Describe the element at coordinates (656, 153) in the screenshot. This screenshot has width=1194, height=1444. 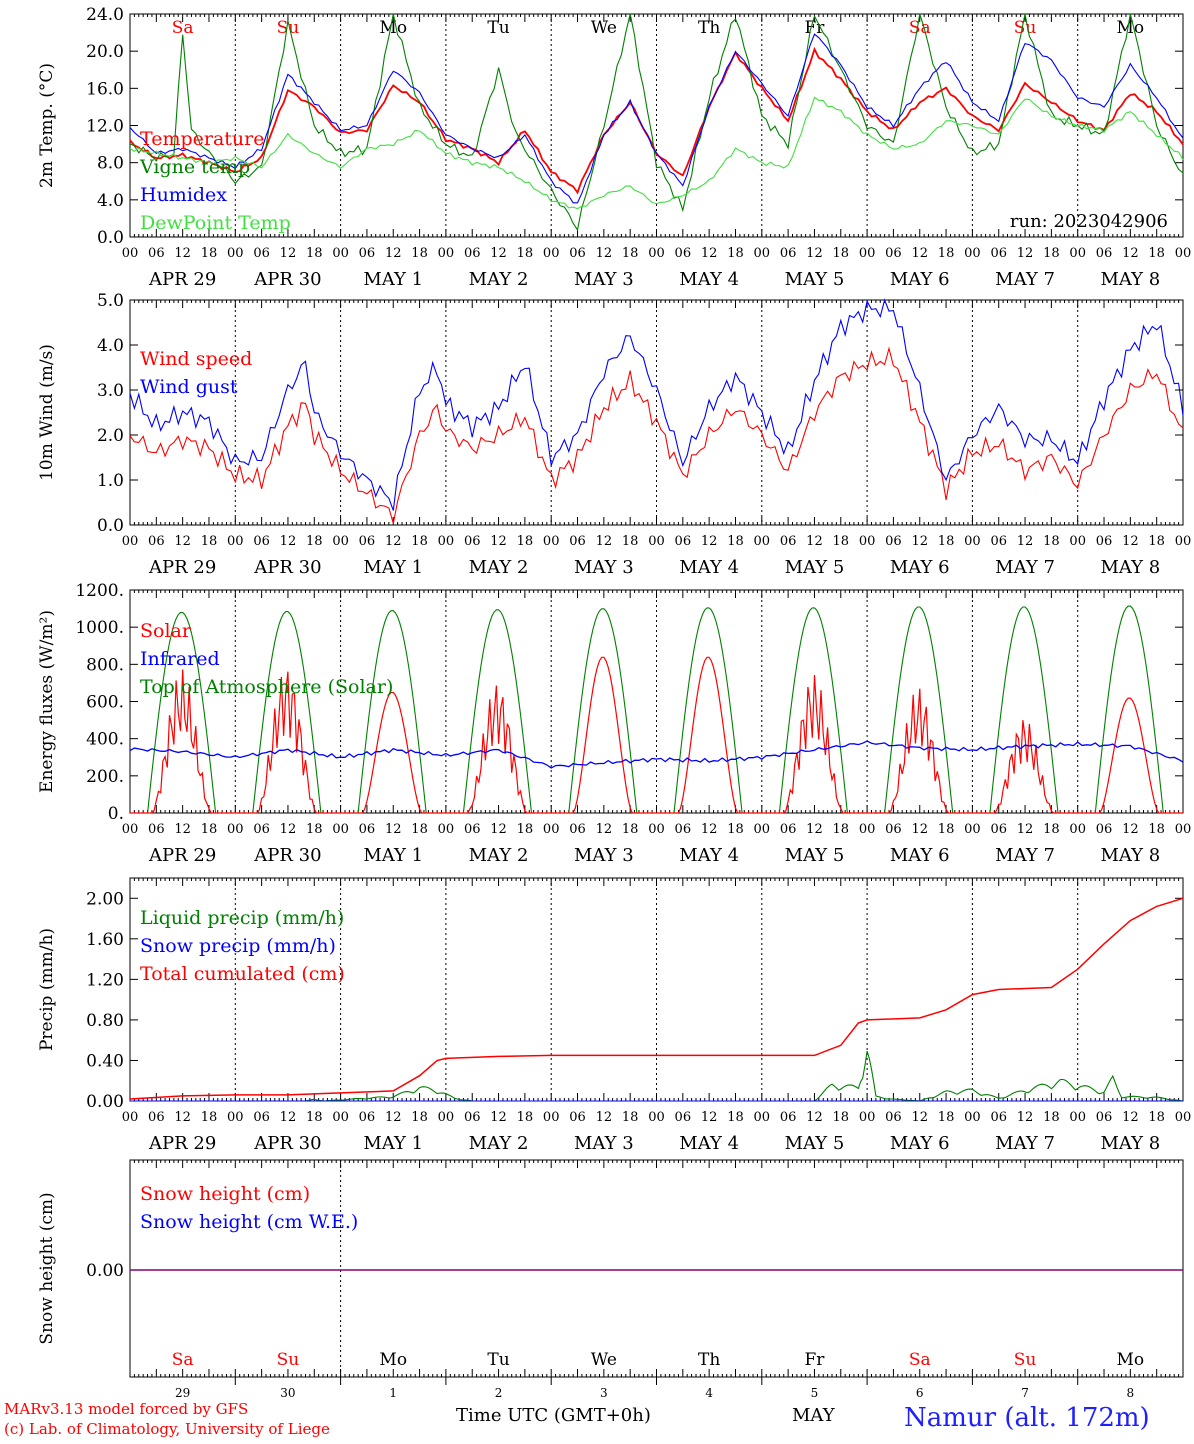
I see `series-dewpoint-temp` at that location.